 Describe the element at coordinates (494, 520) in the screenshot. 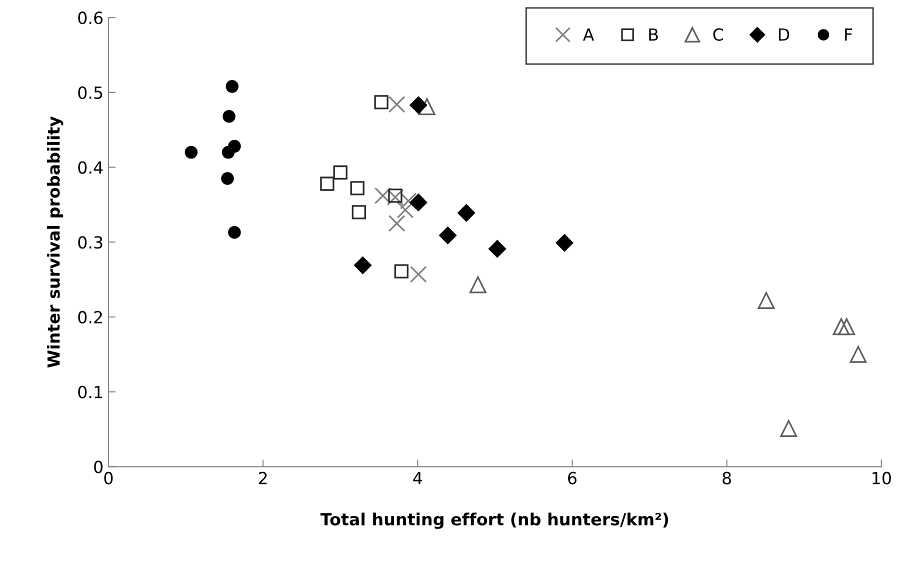

I see `x-axis-title: Total hunting effort (nb hunters/km²)` at that location.